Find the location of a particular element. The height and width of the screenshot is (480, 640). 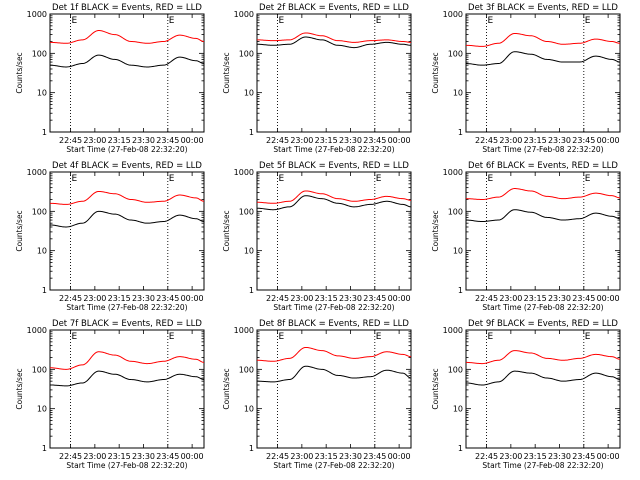

panel-title: Det 3f BLACK = Events, RED = LLD is located at coordinates (543, 8).